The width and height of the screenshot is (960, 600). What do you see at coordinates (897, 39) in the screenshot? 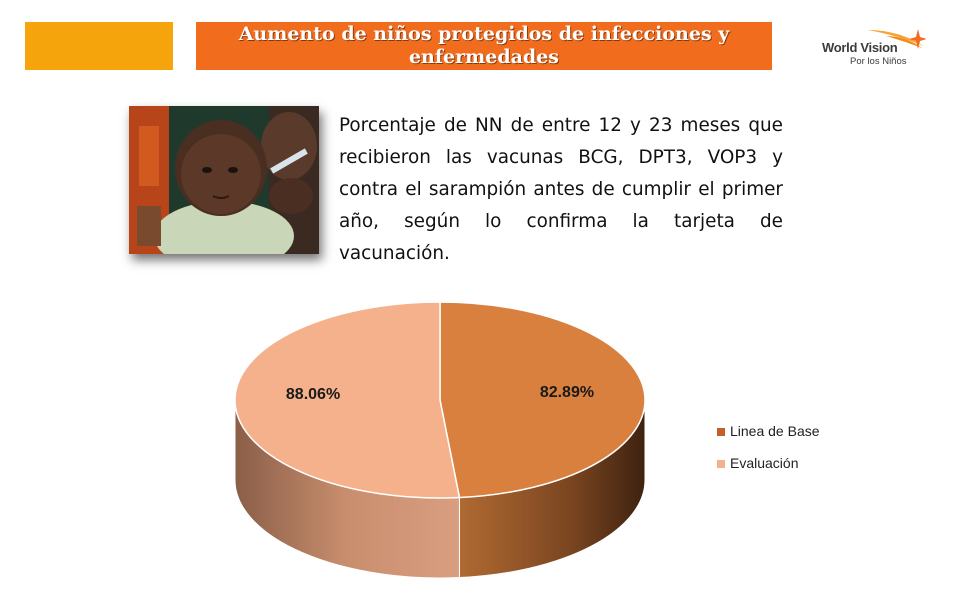
I see `star-sparkle-icon` at bounding box center [897, 39].